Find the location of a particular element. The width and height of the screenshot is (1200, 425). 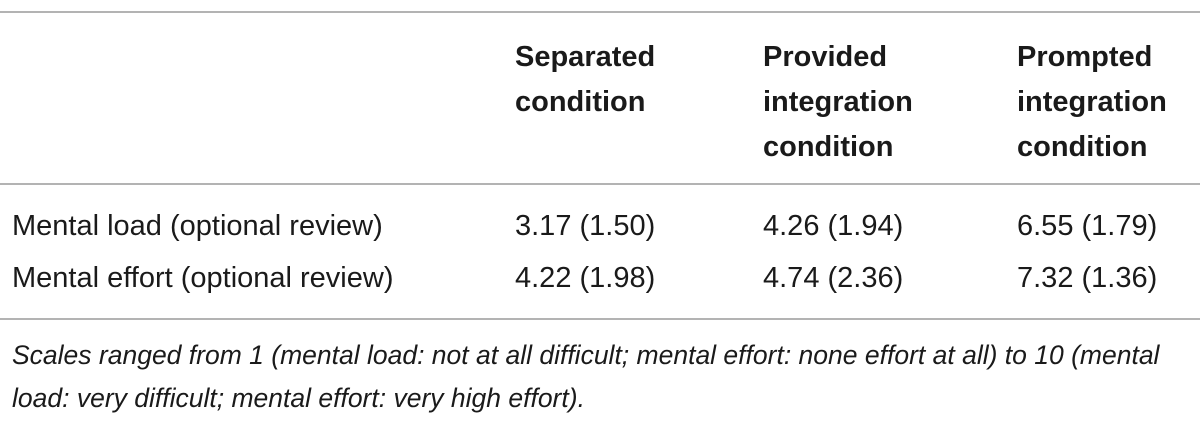

table-top-rule is located at coordinates (600, 12).